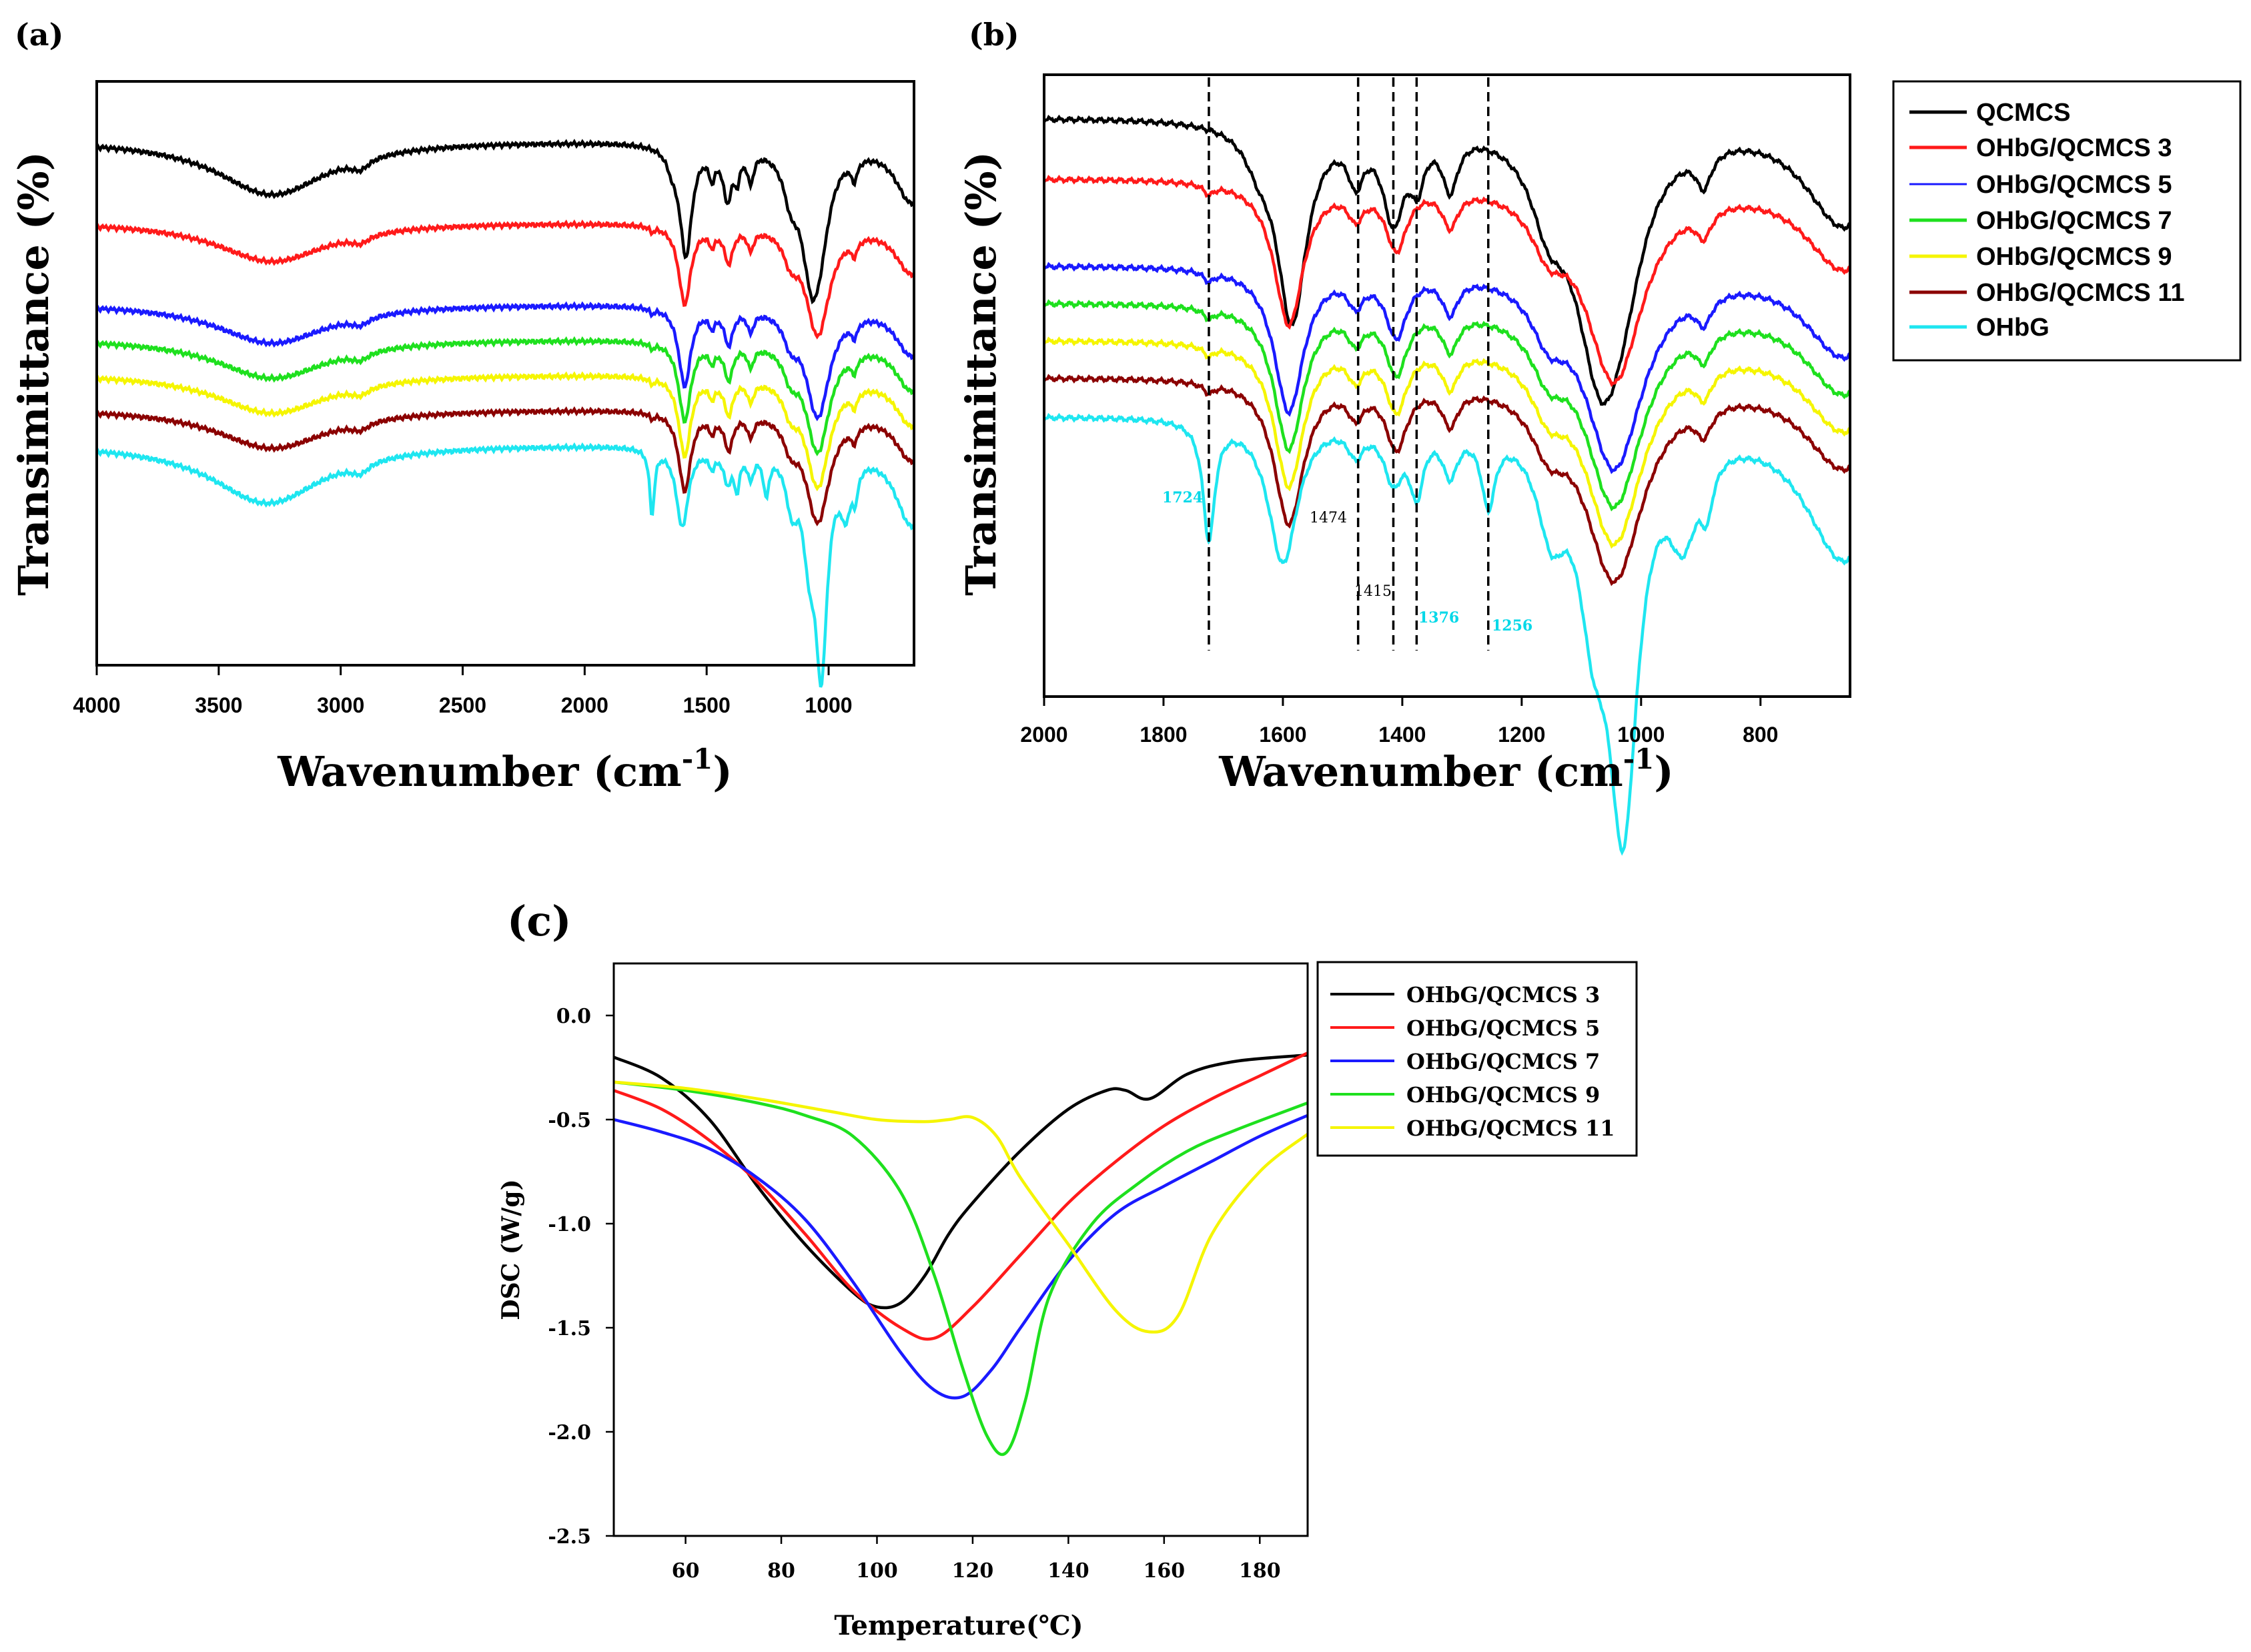 Image resolution: width=2251 pixels, height=1652 pixels. What do you see at coordinates (1512, 626) in the screenshot?
I see `annotation-1256: 1256` at bounding box center [1512, 626].